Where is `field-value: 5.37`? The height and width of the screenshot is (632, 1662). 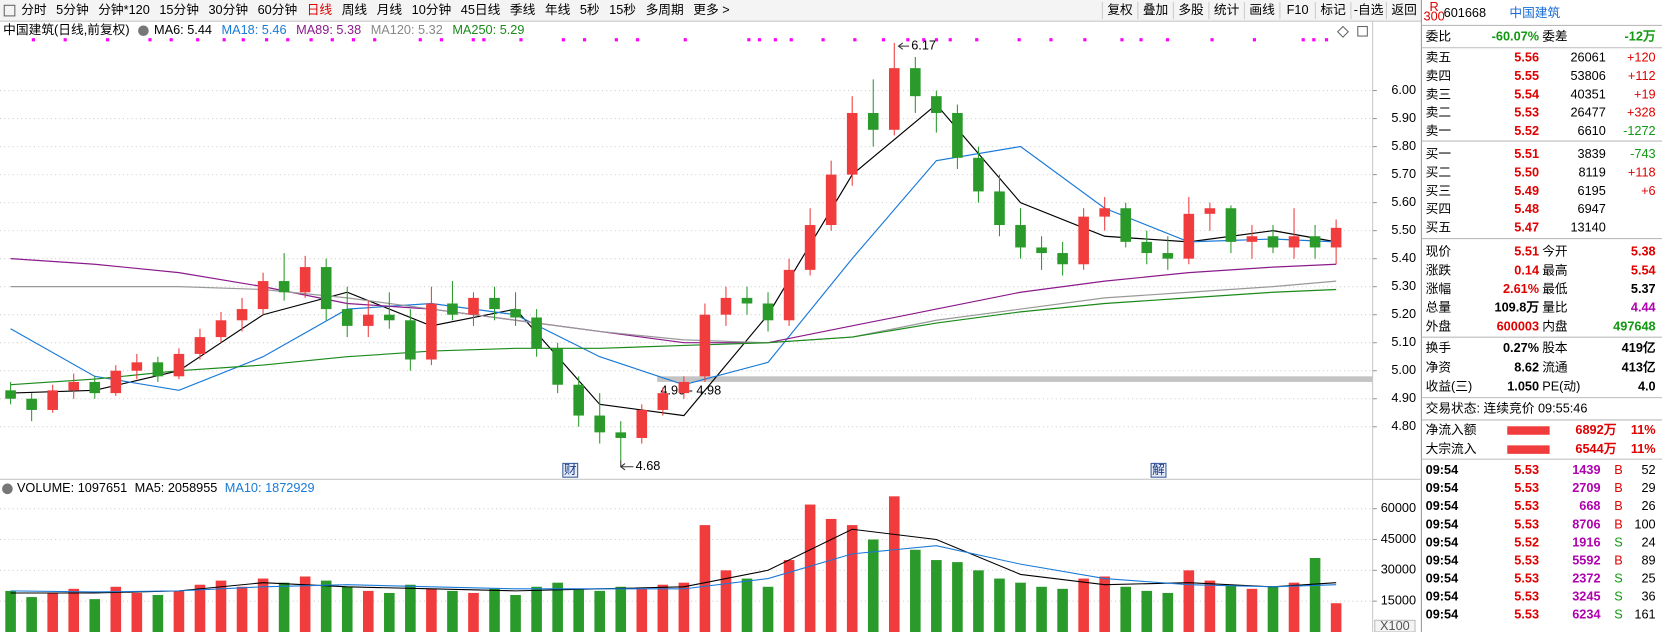 field-value: 5.37 is located at coordinates (1643, 288).